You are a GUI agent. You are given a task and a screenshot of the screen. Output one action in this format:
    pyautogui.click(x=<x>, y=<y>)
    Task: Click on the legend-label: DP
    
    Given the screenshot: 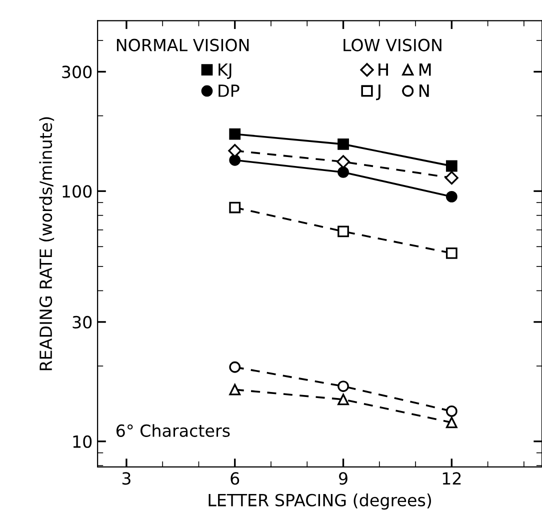 What is the action you would take?
    pyautogui.click(x=229, y=90)
    